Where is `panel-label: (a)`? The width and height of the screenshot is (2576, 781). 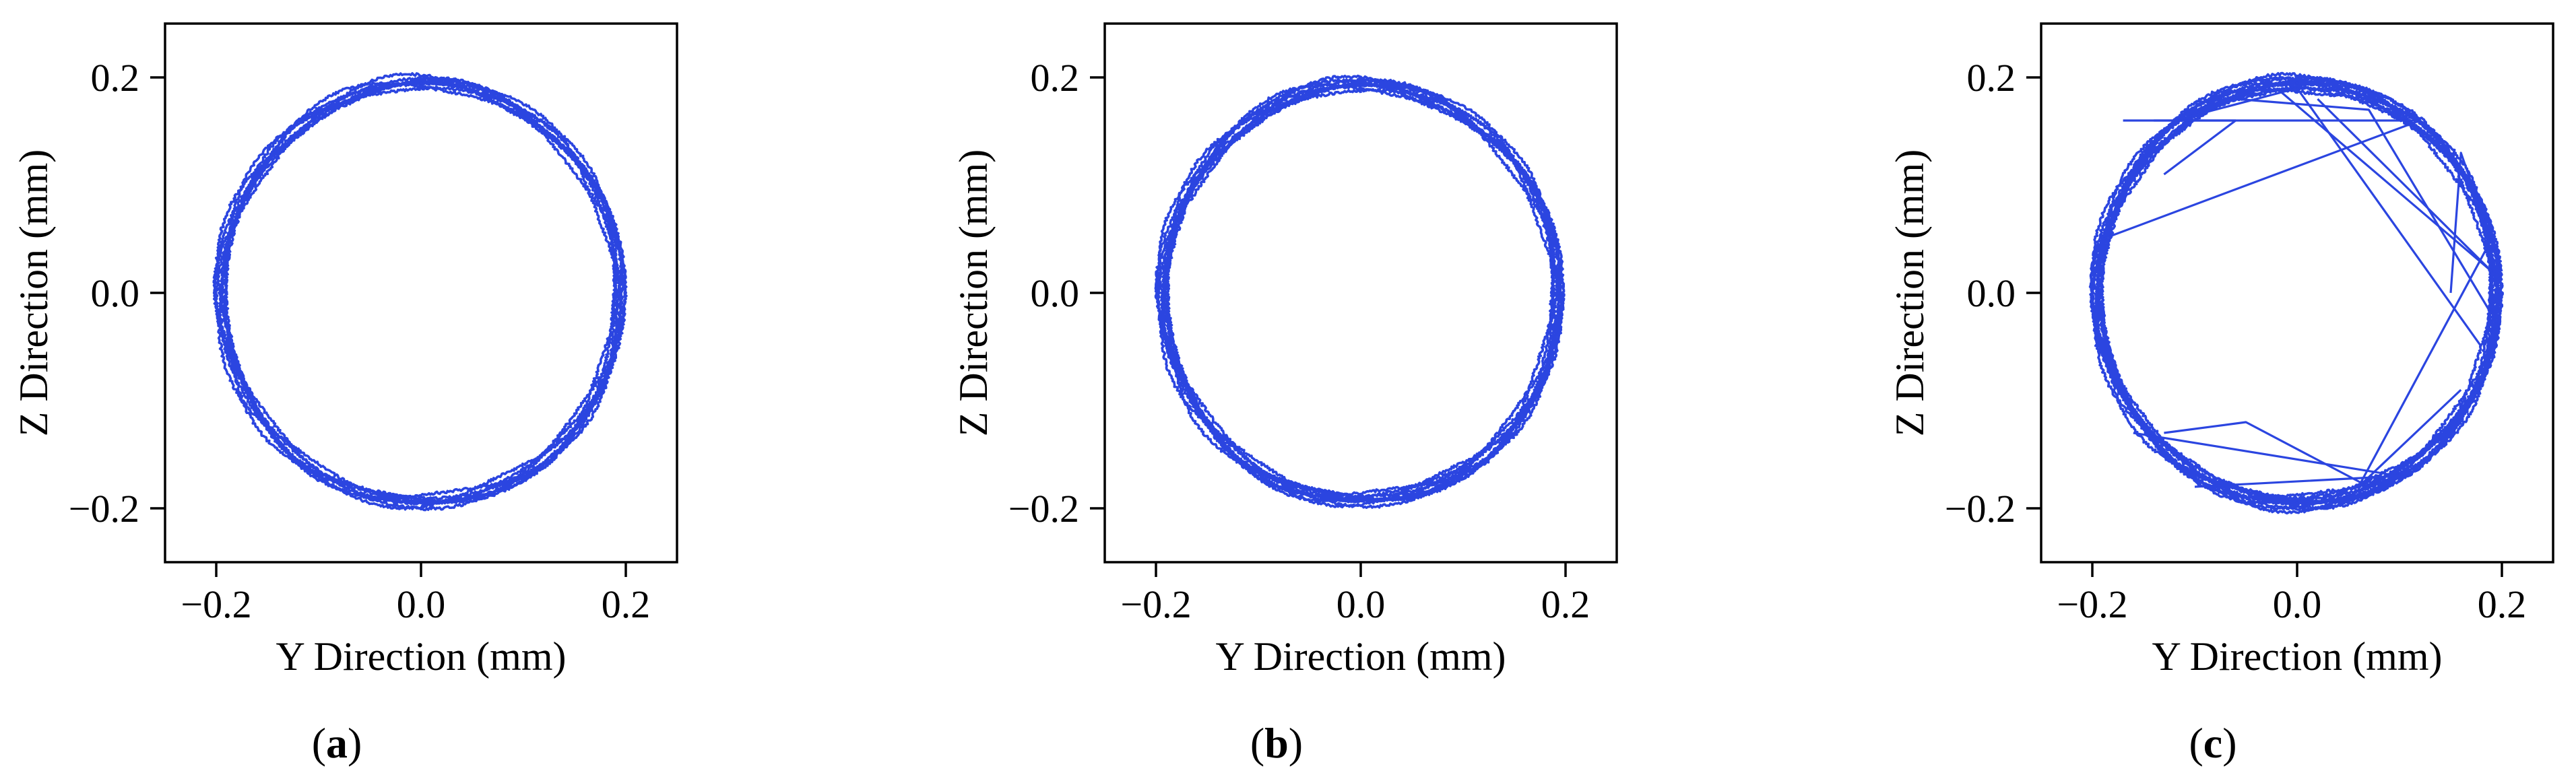
panel-label: (a) is located at coordinates (337, 743).